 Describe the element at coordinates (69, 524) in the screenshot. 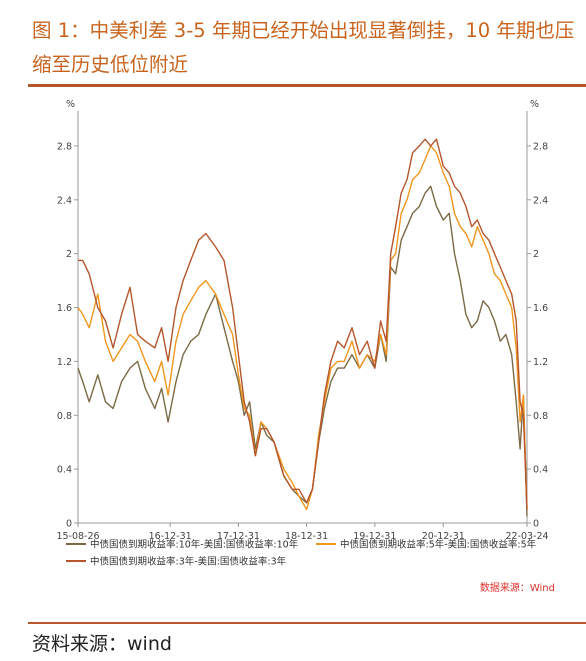

I see `y-tick-label-left: 0` at that location.